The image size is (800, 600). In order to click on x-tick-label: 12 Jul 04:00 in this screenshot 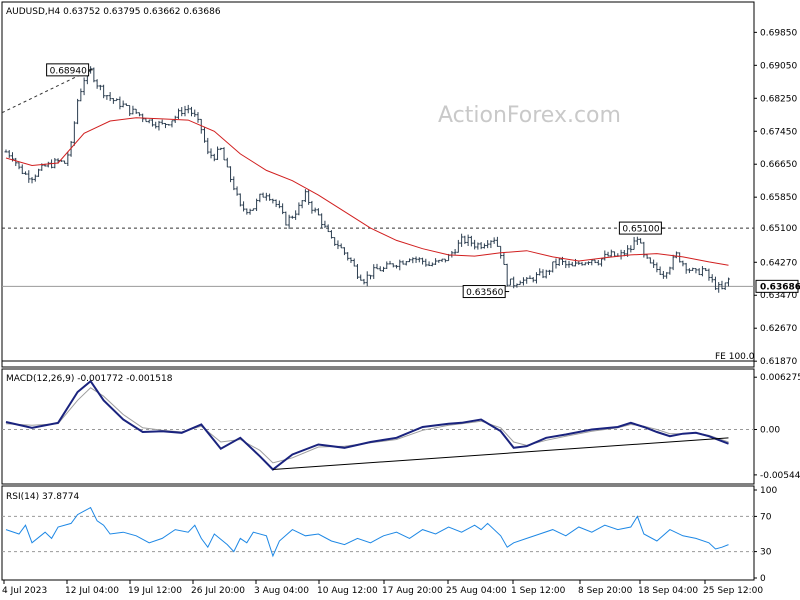, I will do `click(92, 591)`.